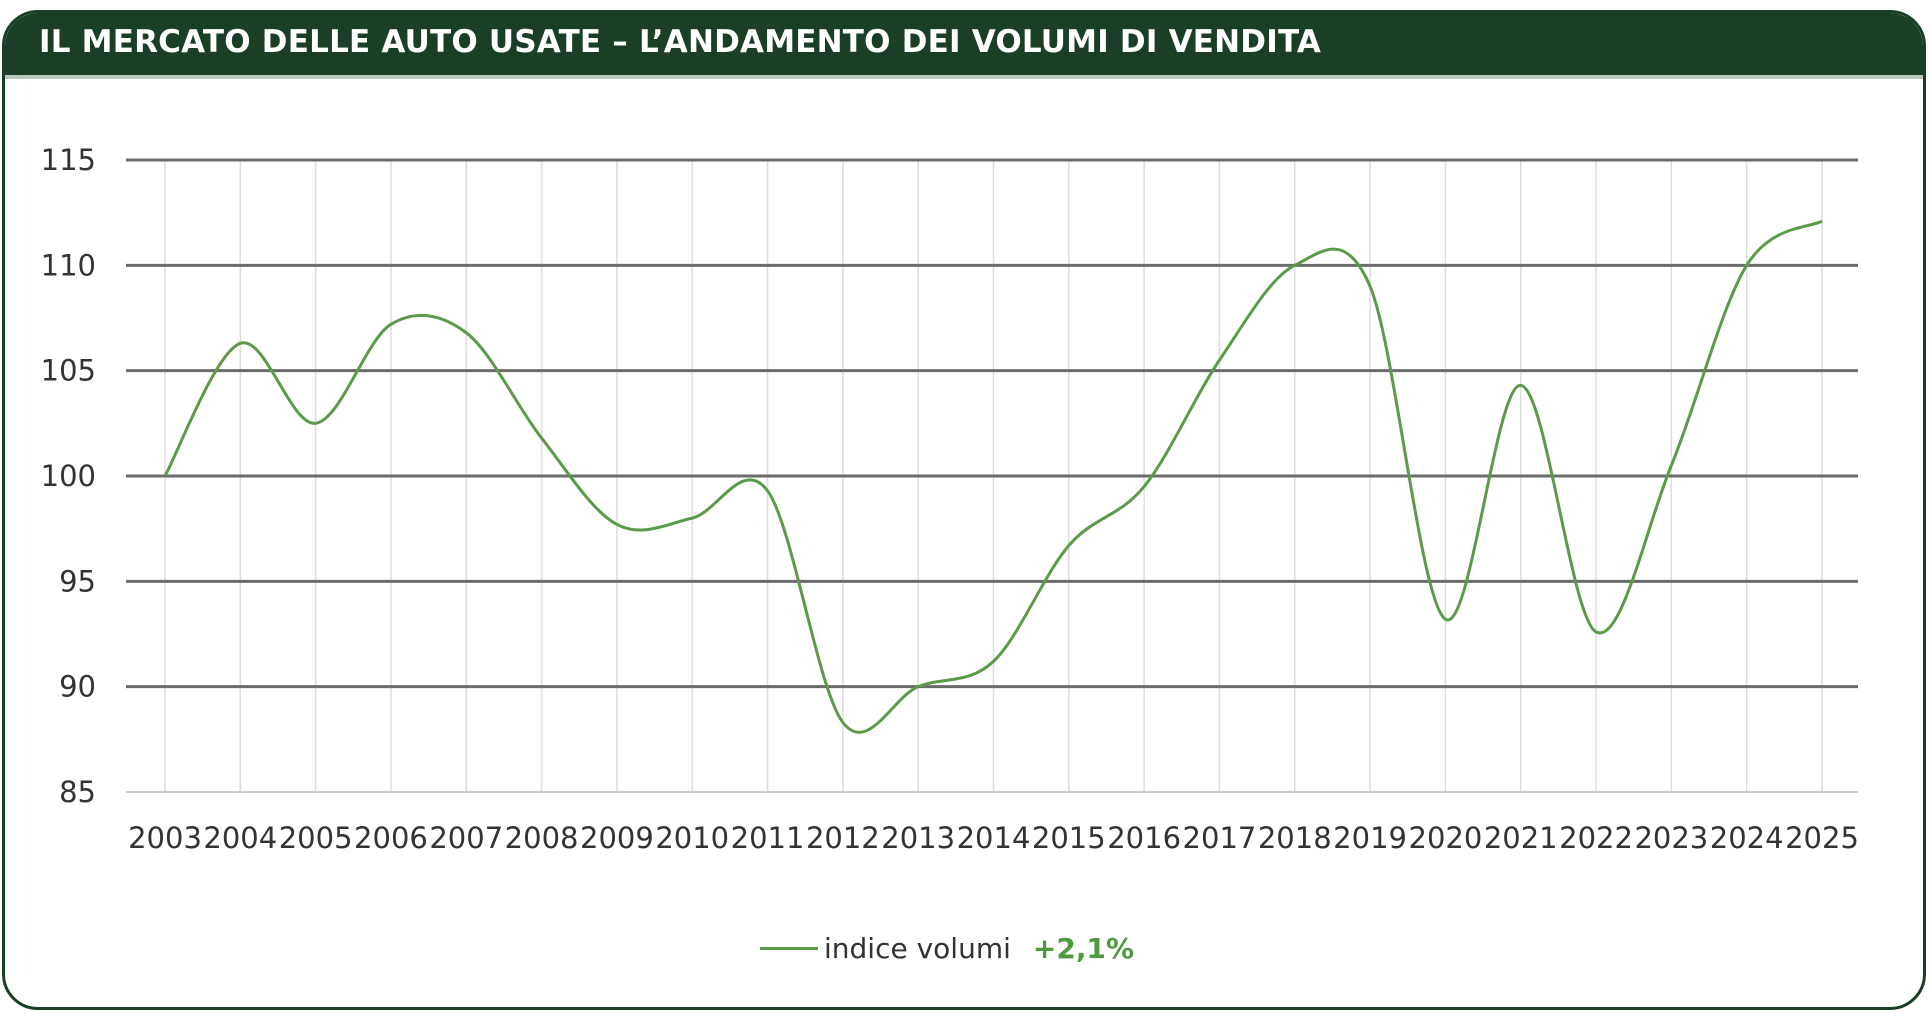 Image resolution: width=1932 pixels, height=1036 pixels. I want to click on x-tick-label-2012: 2012, so click(843, 838).